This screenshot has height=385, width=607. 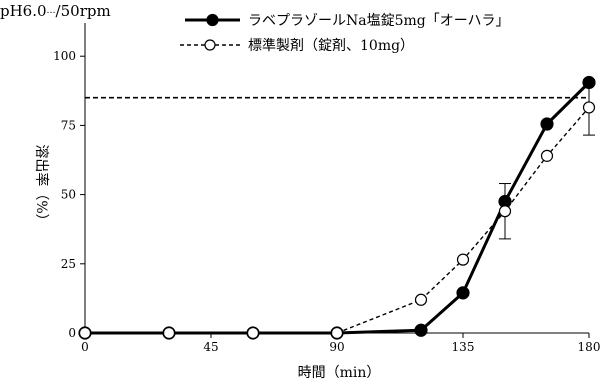 I want to click on legend-item-1: ラベプラゾールNa塩錠5mg「オーハラ」, so click(x=347, y=21).